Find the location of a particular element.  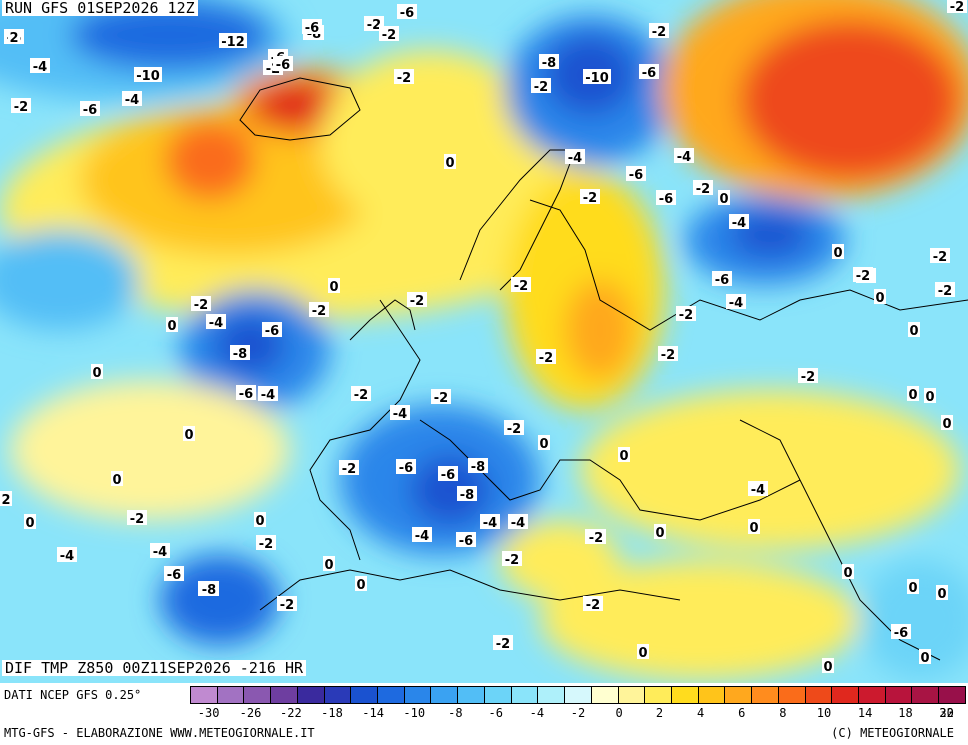

scale-tick-label: -22 is located at coordinates (291, 713).